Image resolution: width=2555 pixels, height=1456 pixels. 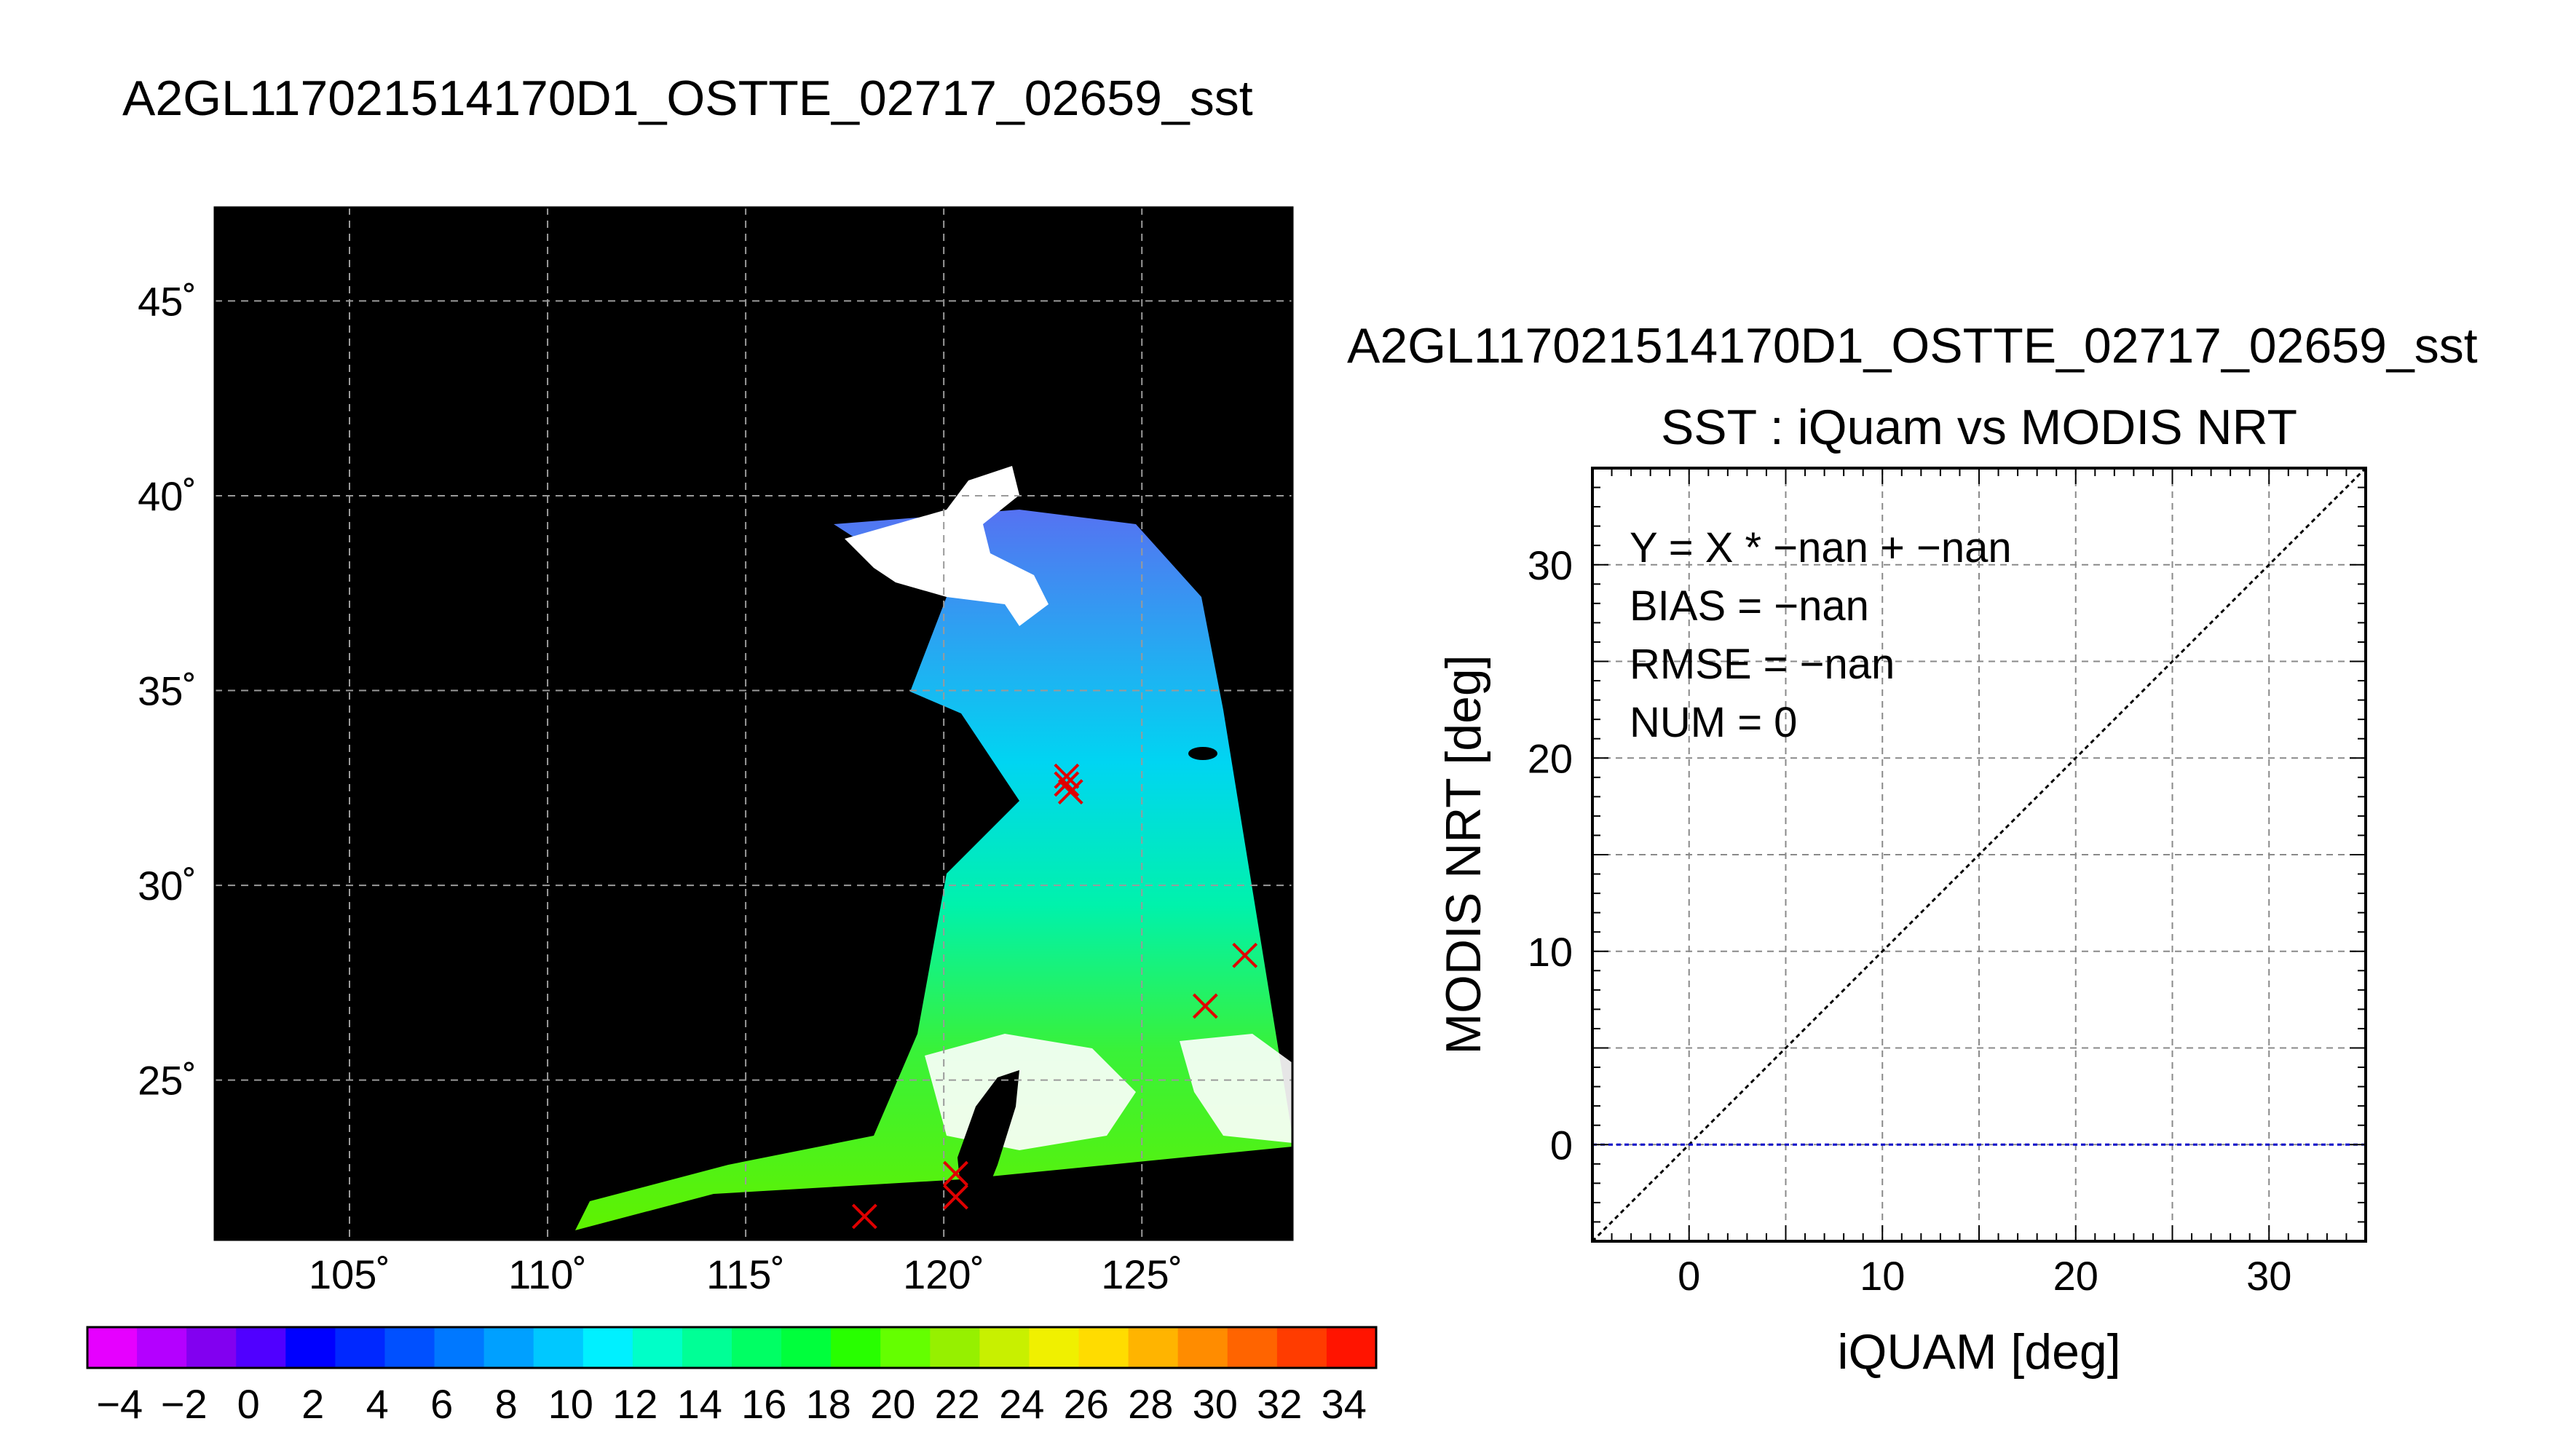 What do you see at coordinates (1984, 1276) in the screenshot?
I see `scatter-x-tick-labels: 0 10 20 30` at bounding box center [1984, 1276].